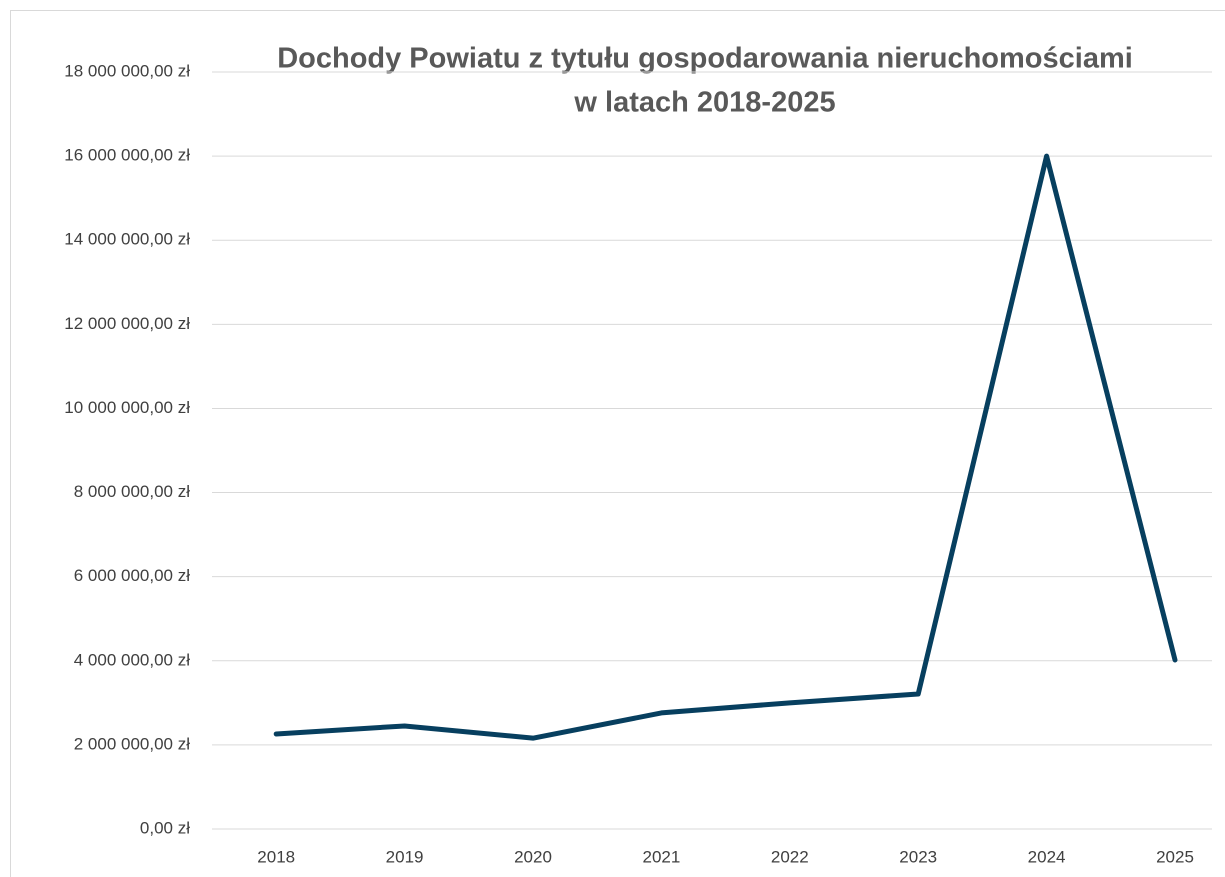 The height and width of the screenshot is (877, 1225). I want to click on y-tick-label: 18 000 000,00 zł, so click(127, 70).